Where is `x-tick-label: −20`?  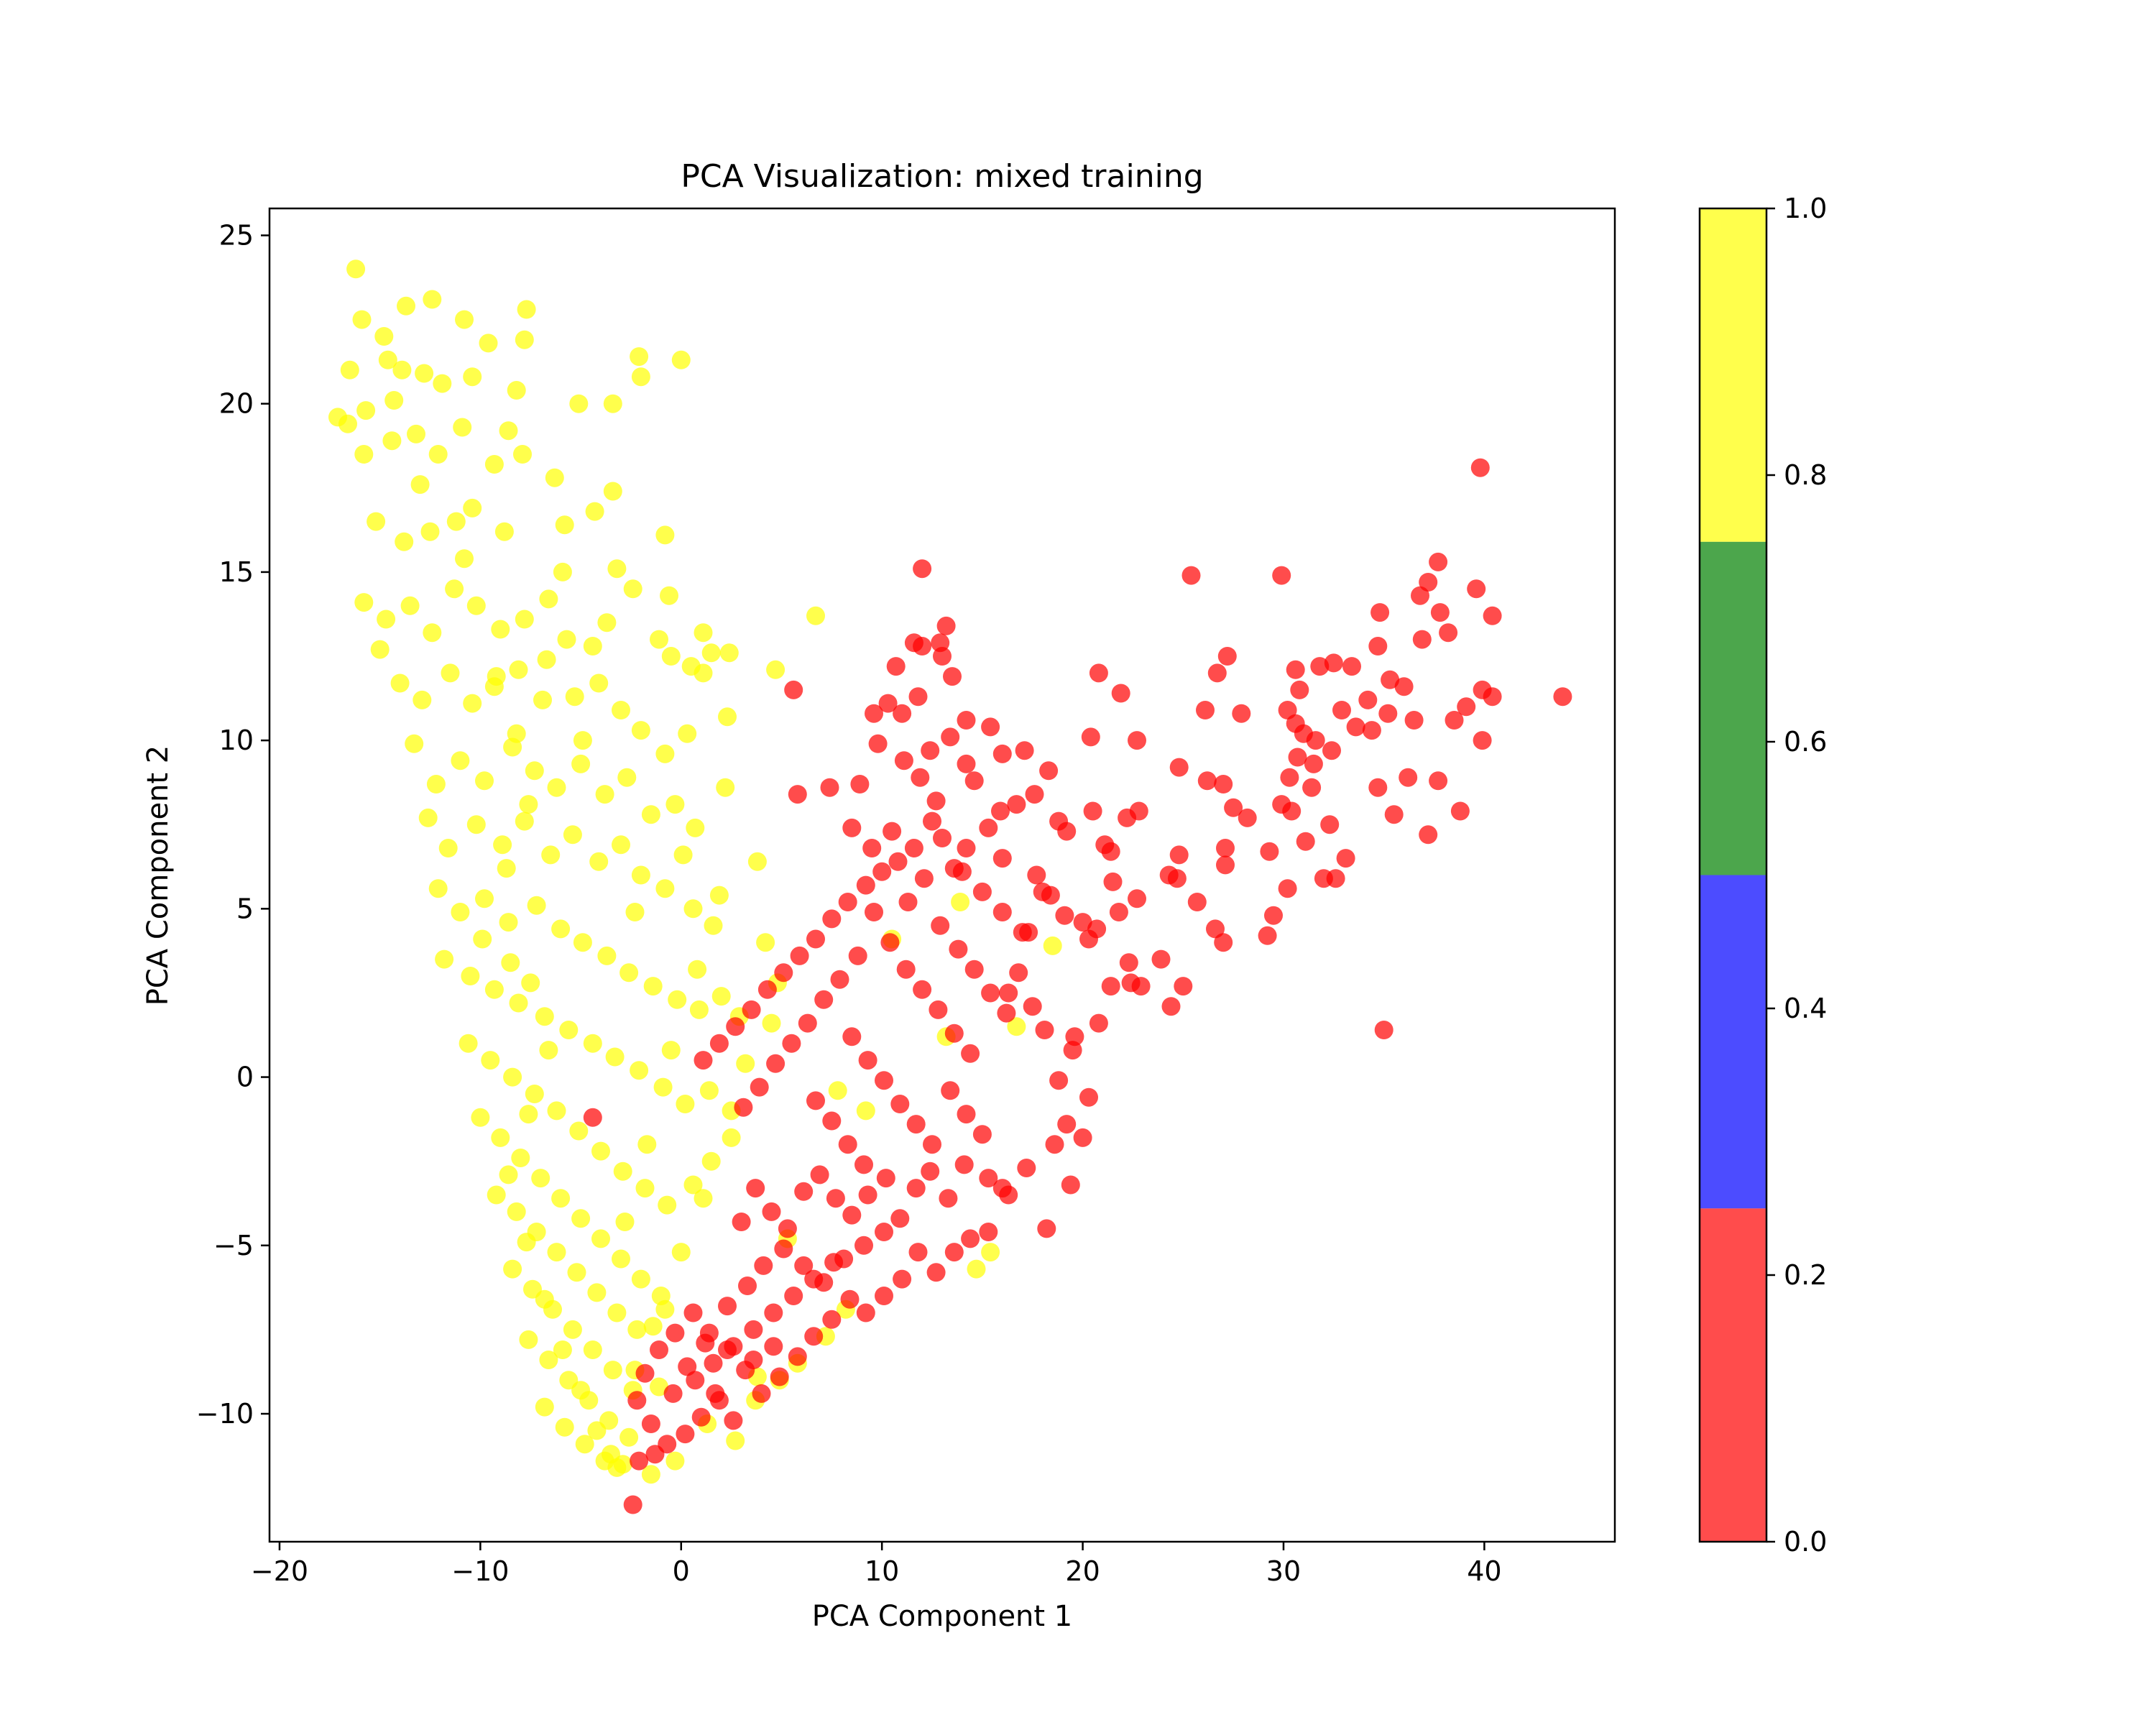
x-tick-label: −20 is located at coordinates (279, 1571).